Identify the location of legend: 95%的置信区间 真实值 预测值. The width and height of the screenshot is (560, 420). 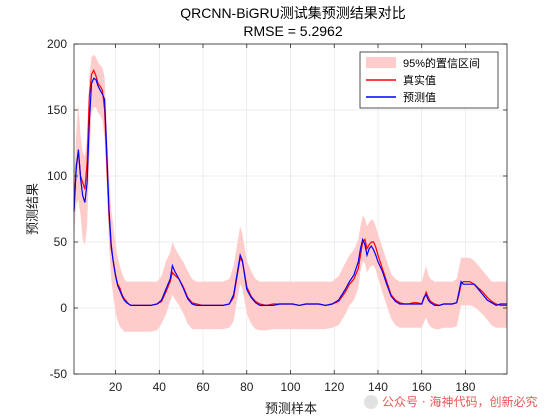
(429, 80).